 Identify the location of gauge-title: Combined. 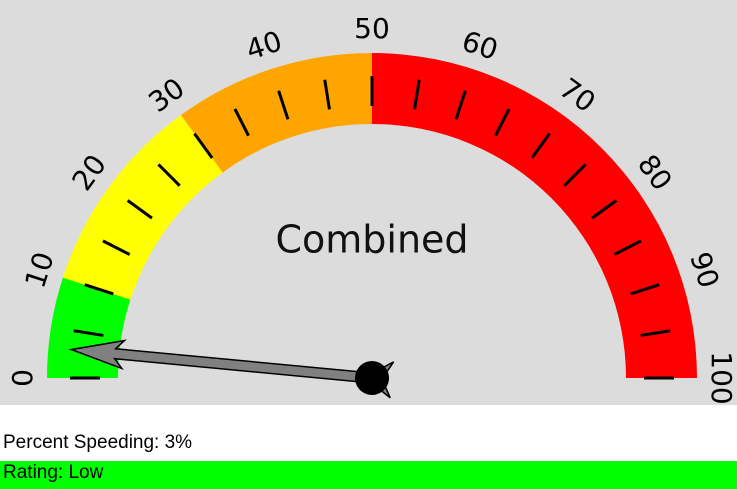
(371, 240).